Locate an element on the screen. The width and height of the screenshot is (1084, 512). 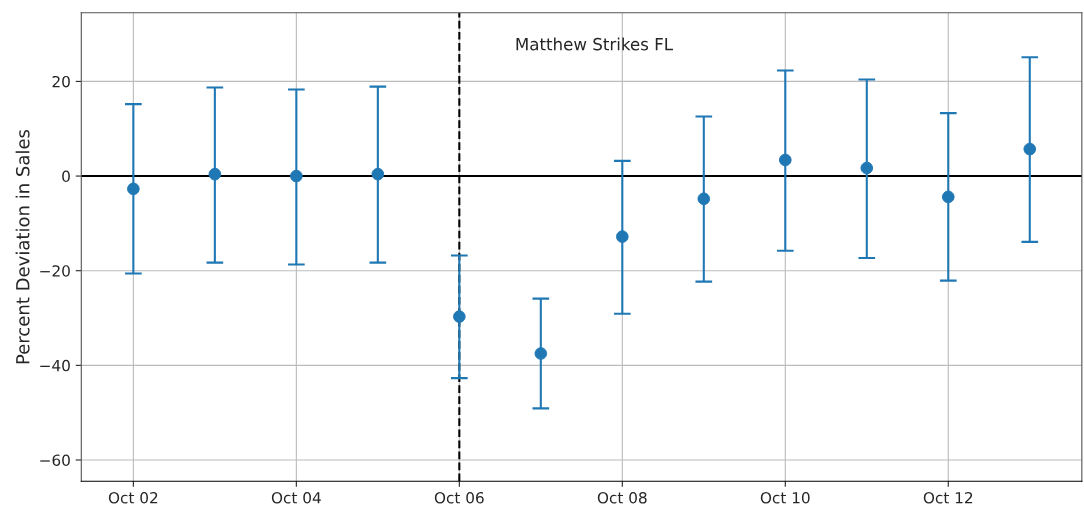
y-tick-label: −20 is located at coordinates (55, 271).